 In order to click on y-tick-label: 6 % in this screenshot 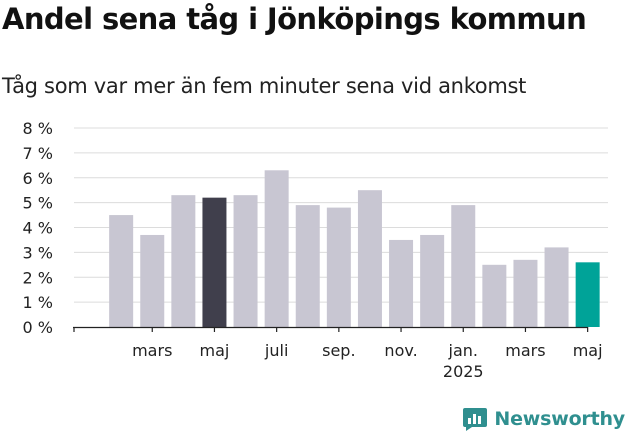, I will do `click(38, 178)`.